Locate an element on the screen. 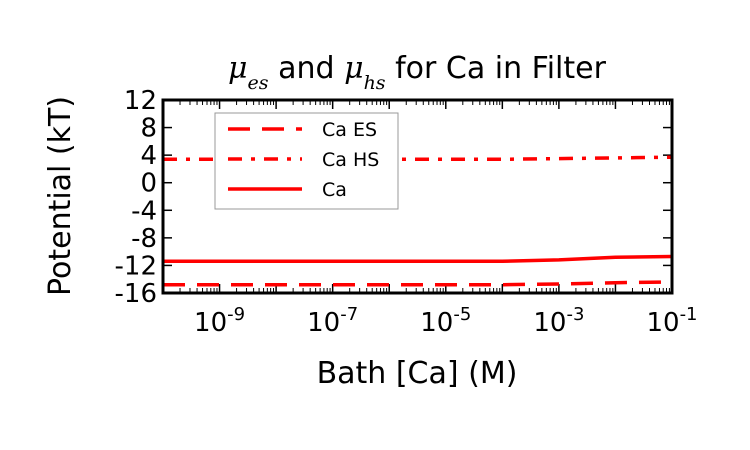  title-mu-hs: μ is located at coordinates (354, 68).